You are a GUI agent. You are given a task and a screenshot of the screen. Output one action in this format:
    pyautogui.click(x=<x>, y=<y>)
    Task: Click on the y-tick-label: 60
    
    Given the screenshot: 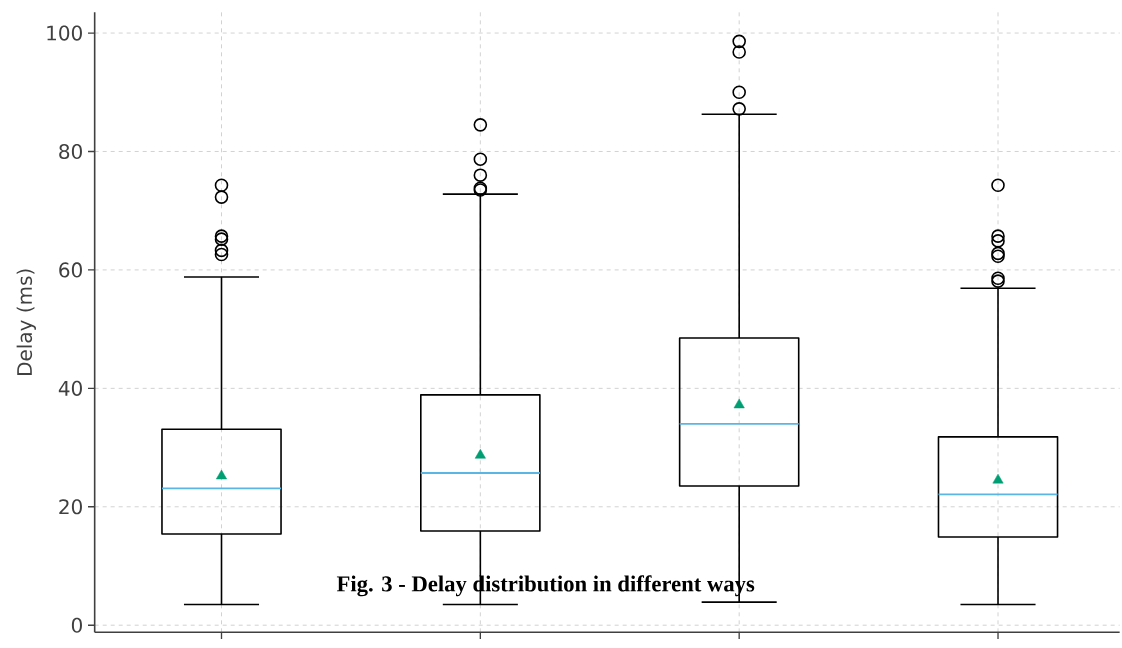 What is the action you would take?
    pyautogui.click(x=70, y=270)
    